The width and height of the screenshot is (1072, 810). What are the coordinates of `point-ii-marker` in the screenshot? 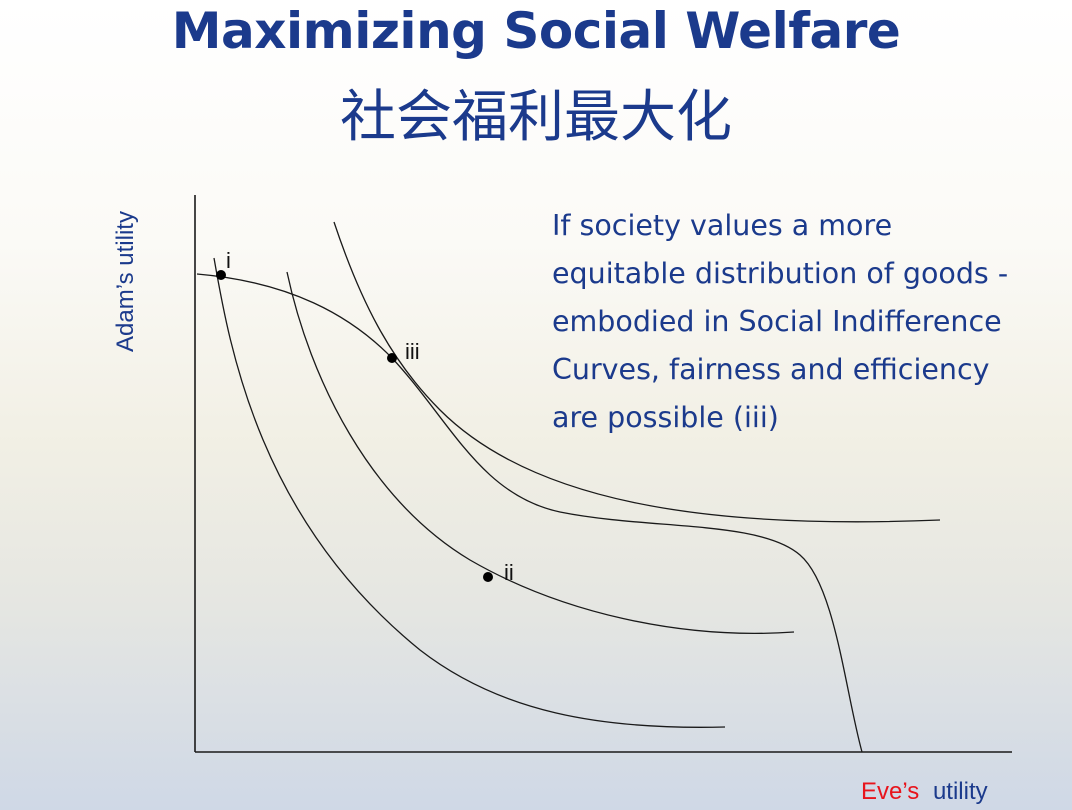 It's located at (488, 577).